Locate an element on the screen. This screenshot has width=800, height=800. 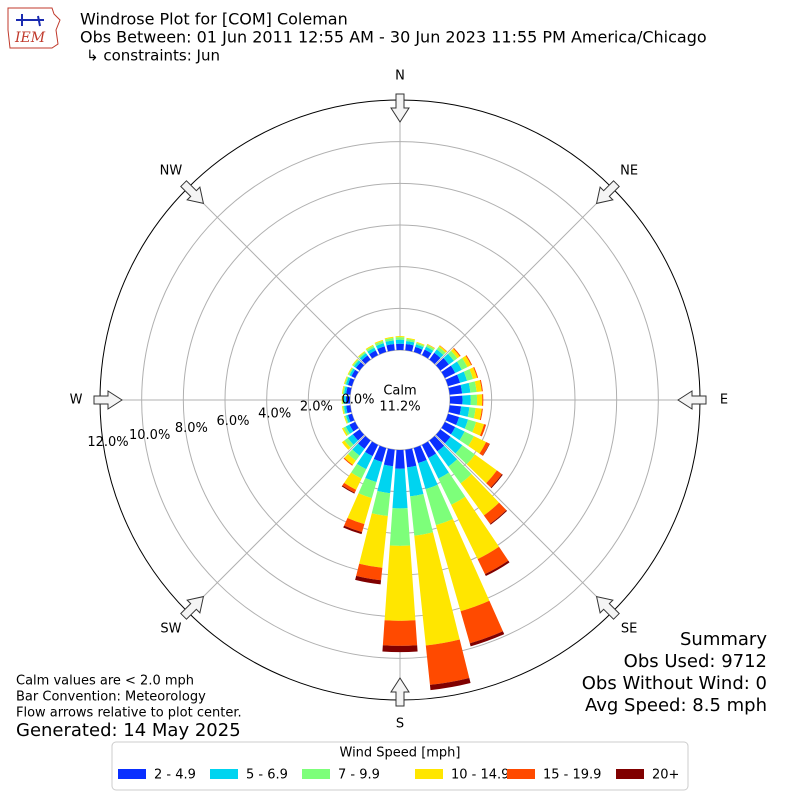
r-tick-label: 8.0% is located at coordinates (191, 428).